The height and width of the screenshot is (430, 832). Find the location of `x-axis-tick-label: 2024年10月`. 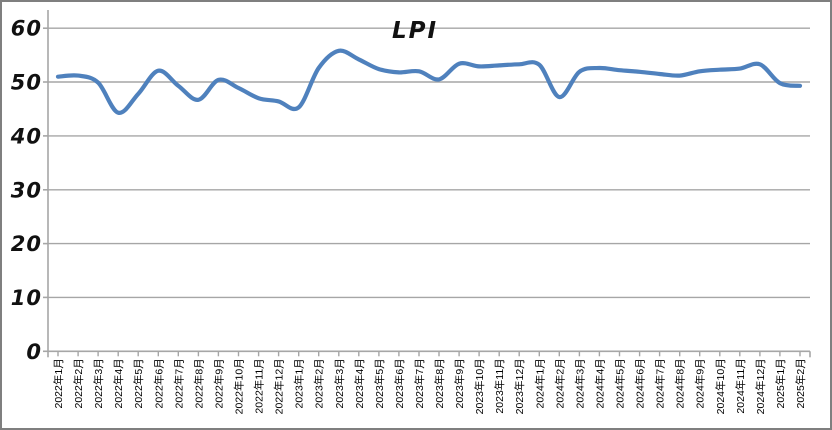

x-axis-tick-label: 2024年10月 is located at coordinates (720, 386).